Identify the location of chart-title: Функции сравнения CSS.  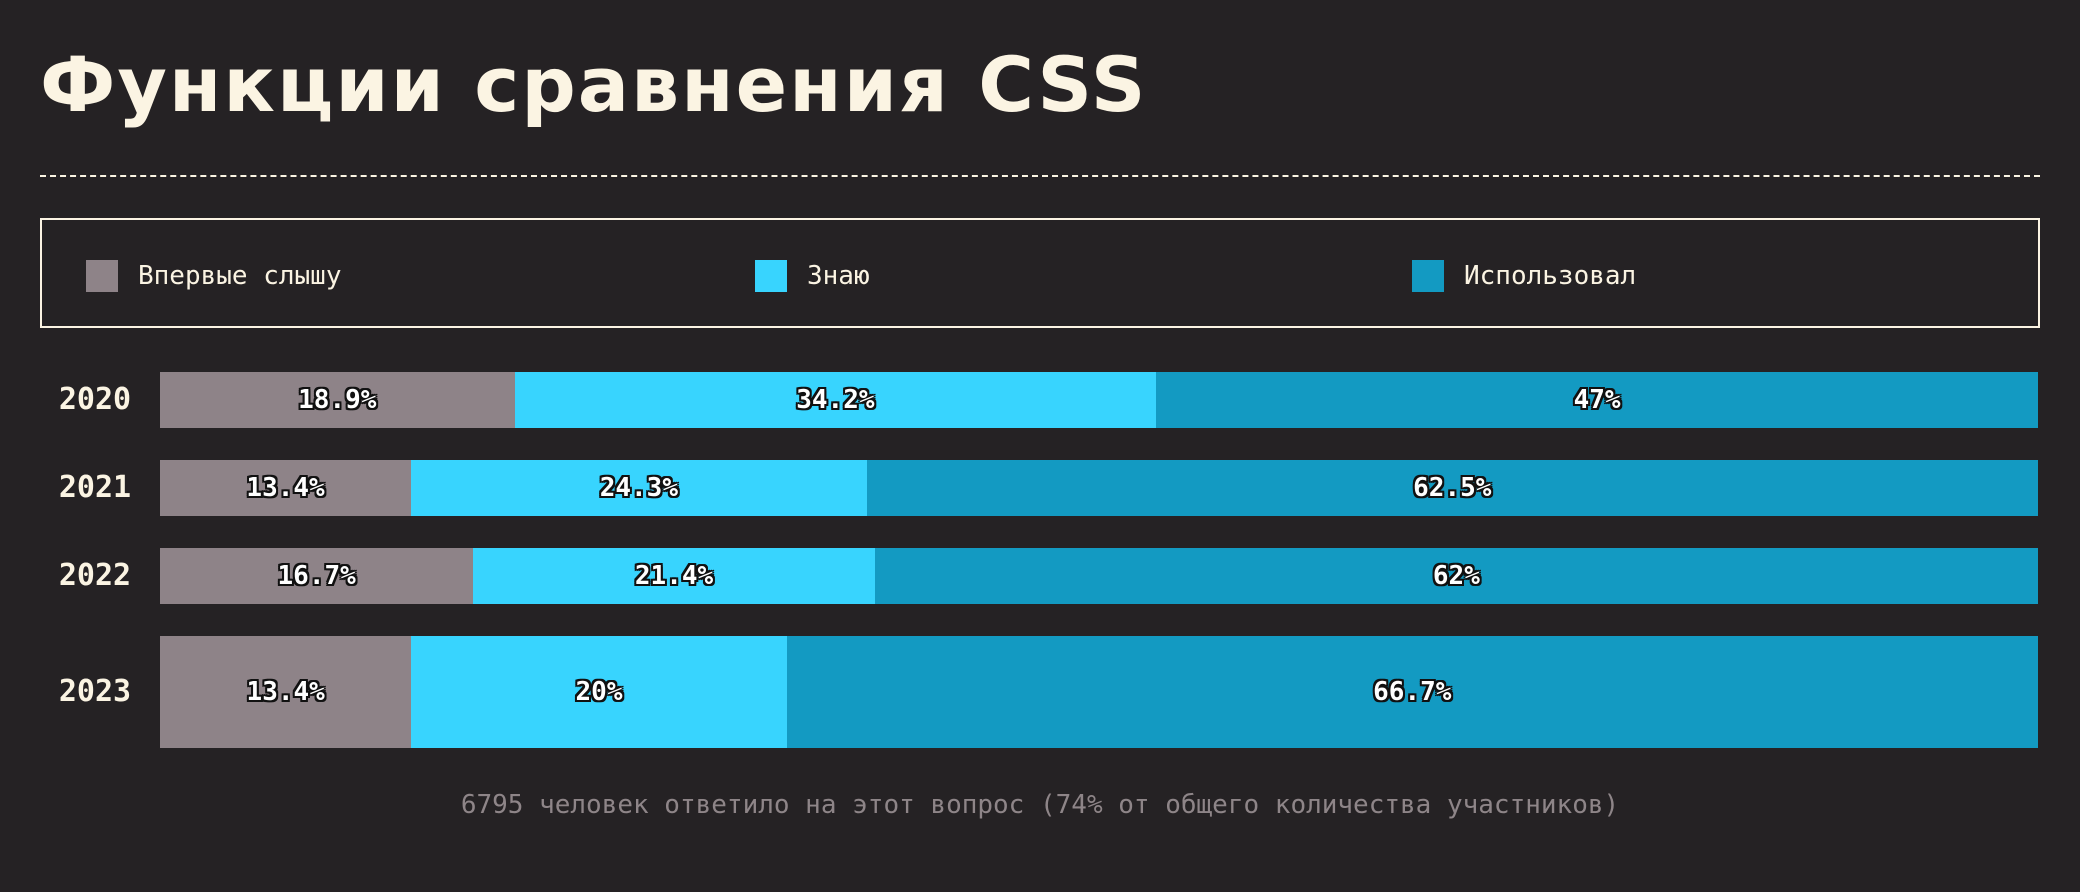
(594, 84).